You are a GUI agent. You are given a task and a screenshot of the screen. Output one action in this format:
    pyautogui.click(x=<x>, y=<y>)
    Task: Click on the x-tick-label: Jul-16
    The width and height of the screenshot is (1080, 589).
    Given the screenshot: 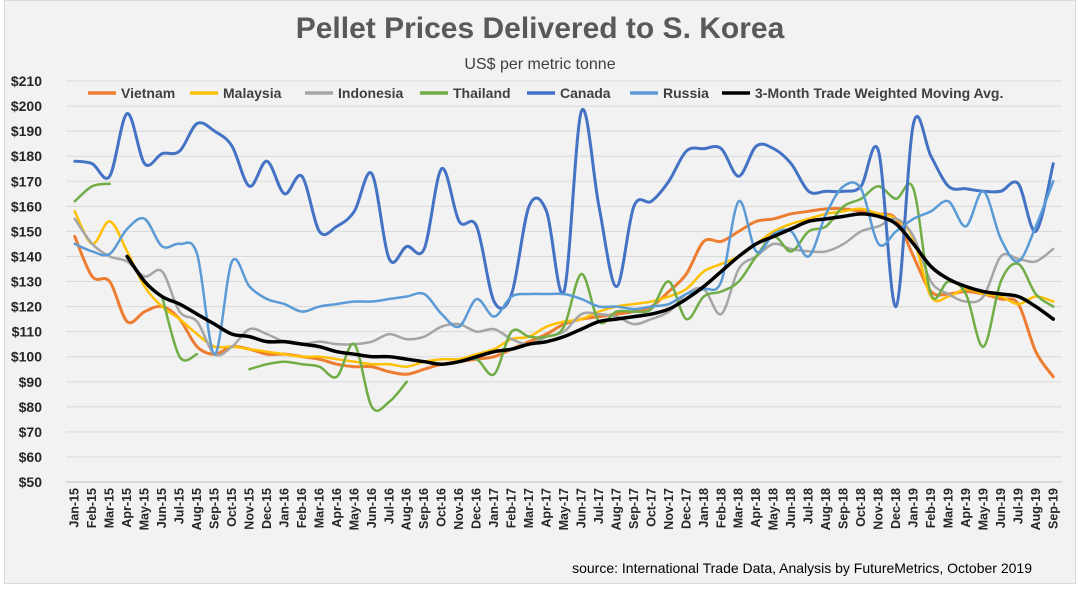 What is the action you would take?
    pyautogui.click(x=389, y=506)
    